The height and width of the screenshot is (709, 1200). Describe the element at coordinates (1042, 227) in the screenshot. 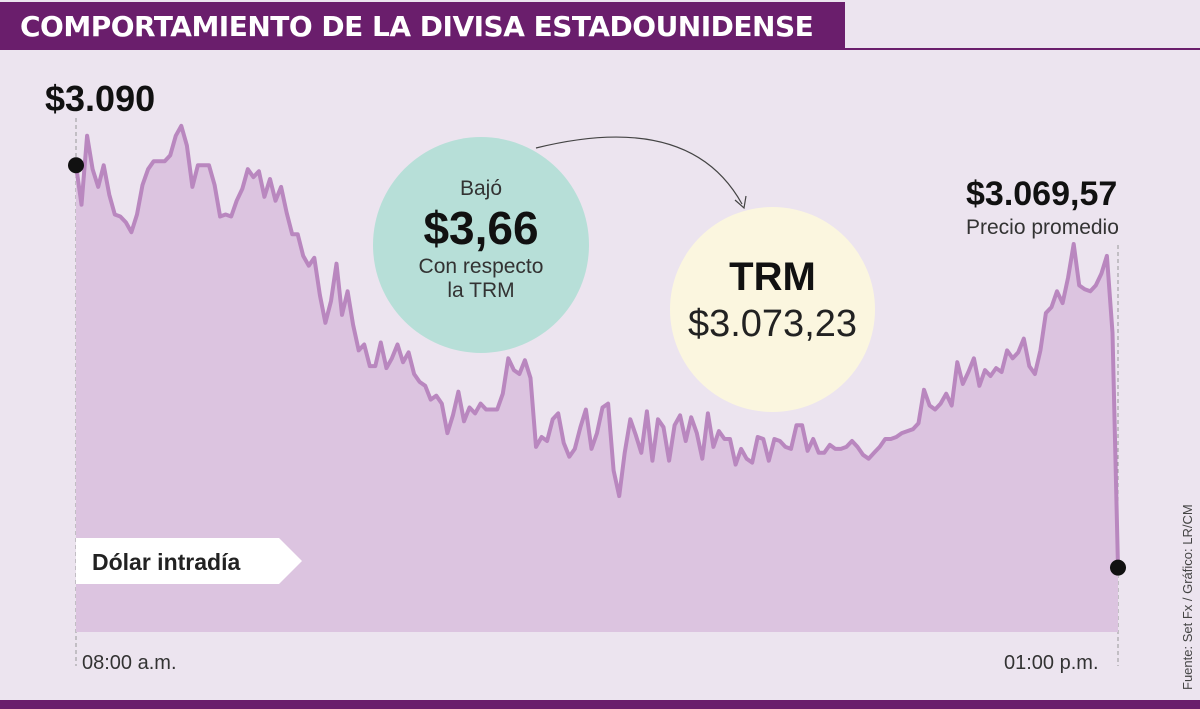

I see `end-value-caption: Precio promedio` at that location.